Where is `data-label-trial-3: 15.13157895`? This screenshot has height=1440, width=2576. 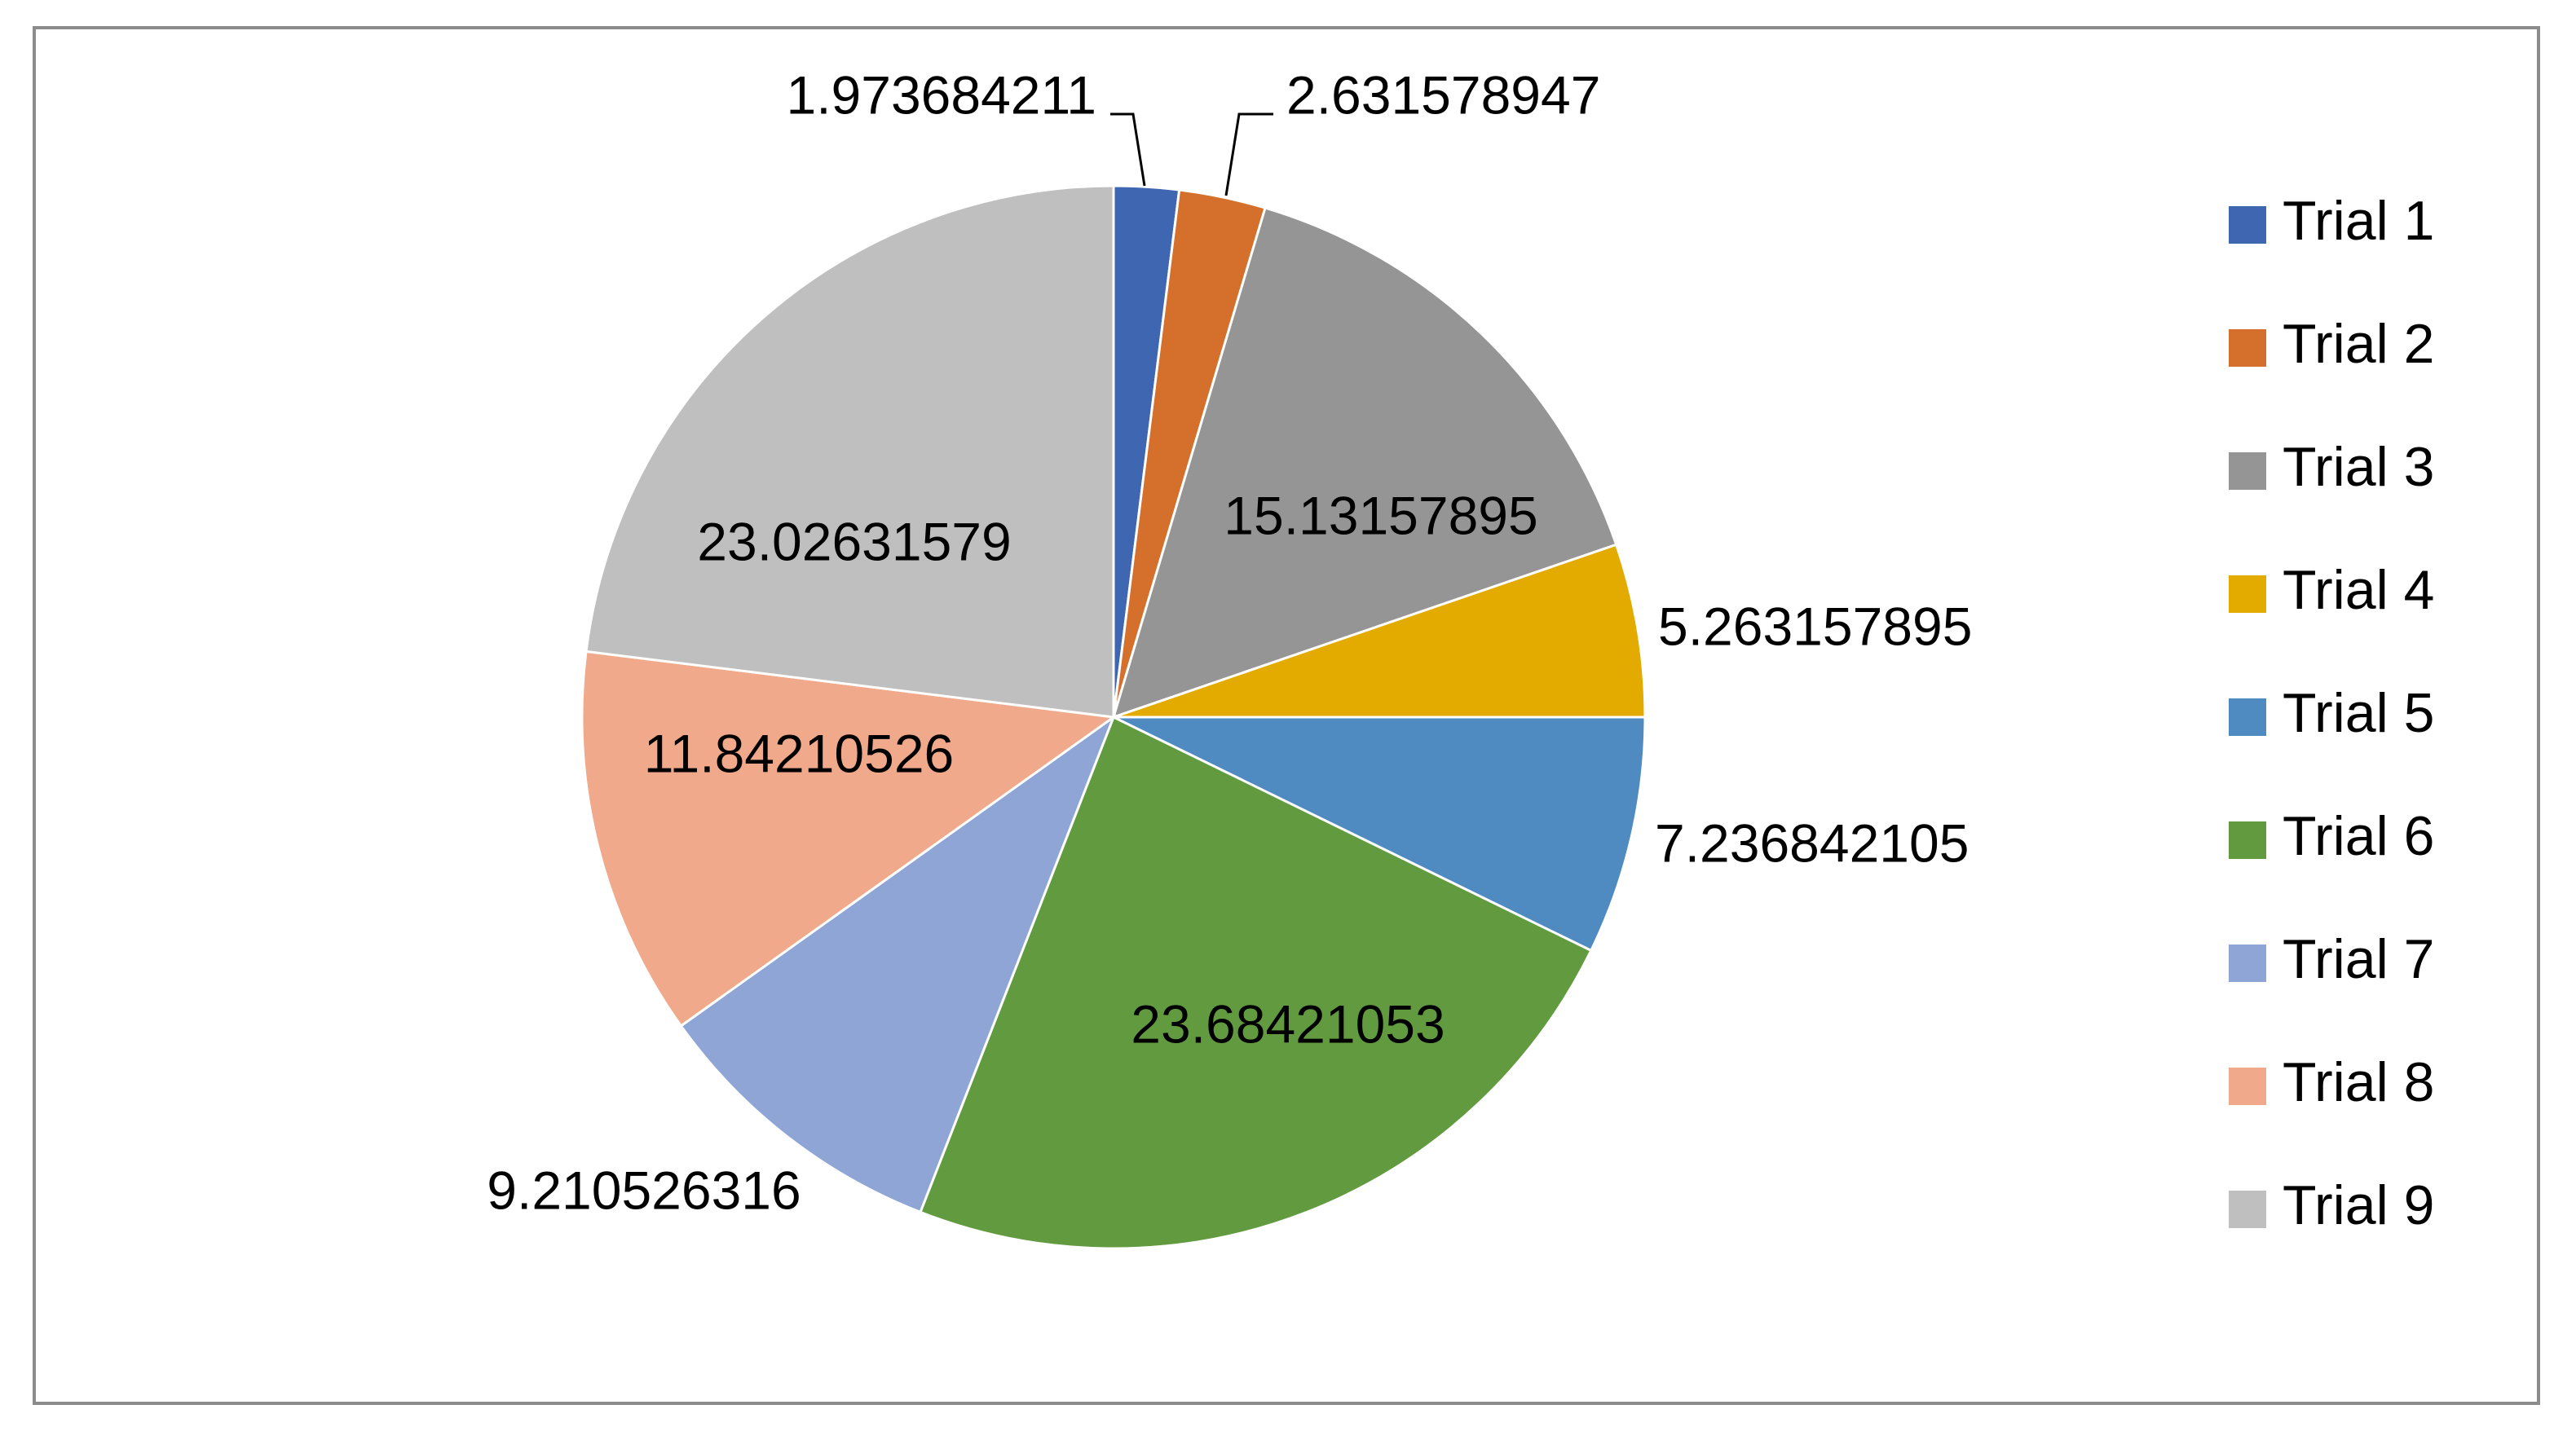 data-label-trial-3: 15.13157895 is located at coordinates (1380, 515).